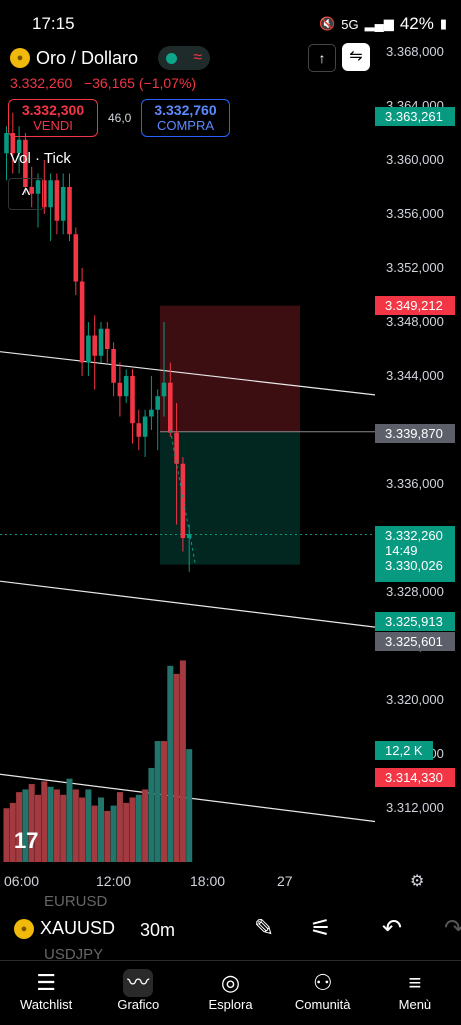  What do you see at coordinates (415, 213) in the screenshot?
I see `price-tick: 3.356,000` at bounding box center [415, 213].